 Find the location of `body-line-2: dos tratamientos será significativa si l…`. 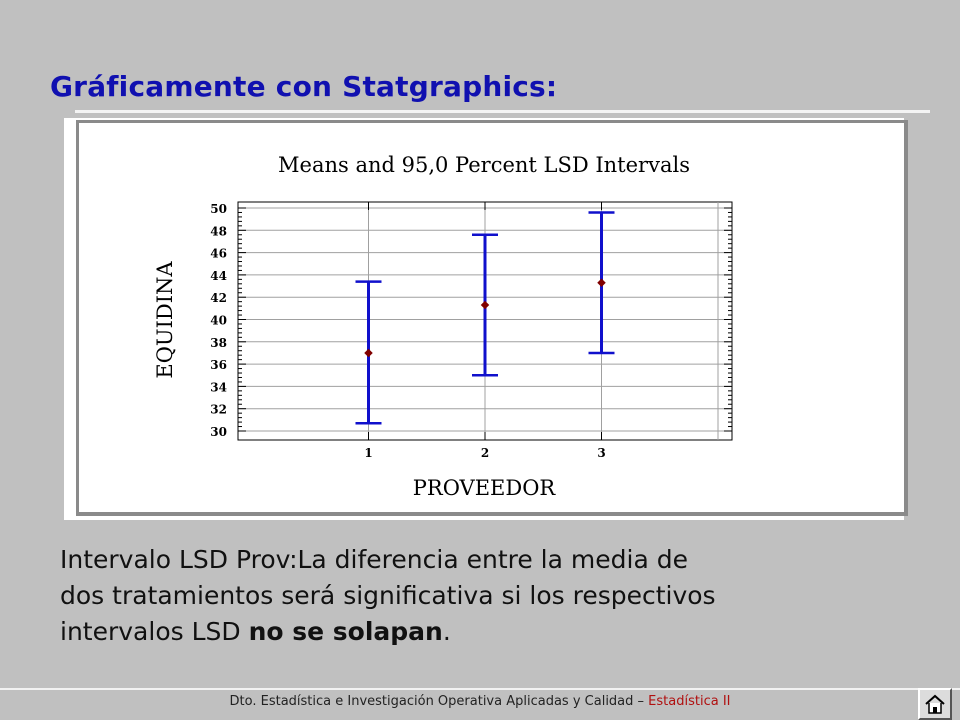

body-line-2: dos tratamientos será significativa si l… is located at coordinates (388, 595).